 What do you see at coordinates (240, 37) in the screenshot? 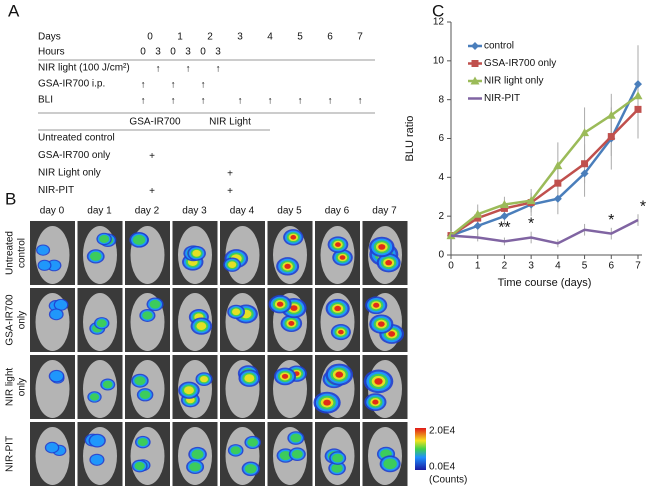
I see `day: 3` at bounding box center [240, 37].